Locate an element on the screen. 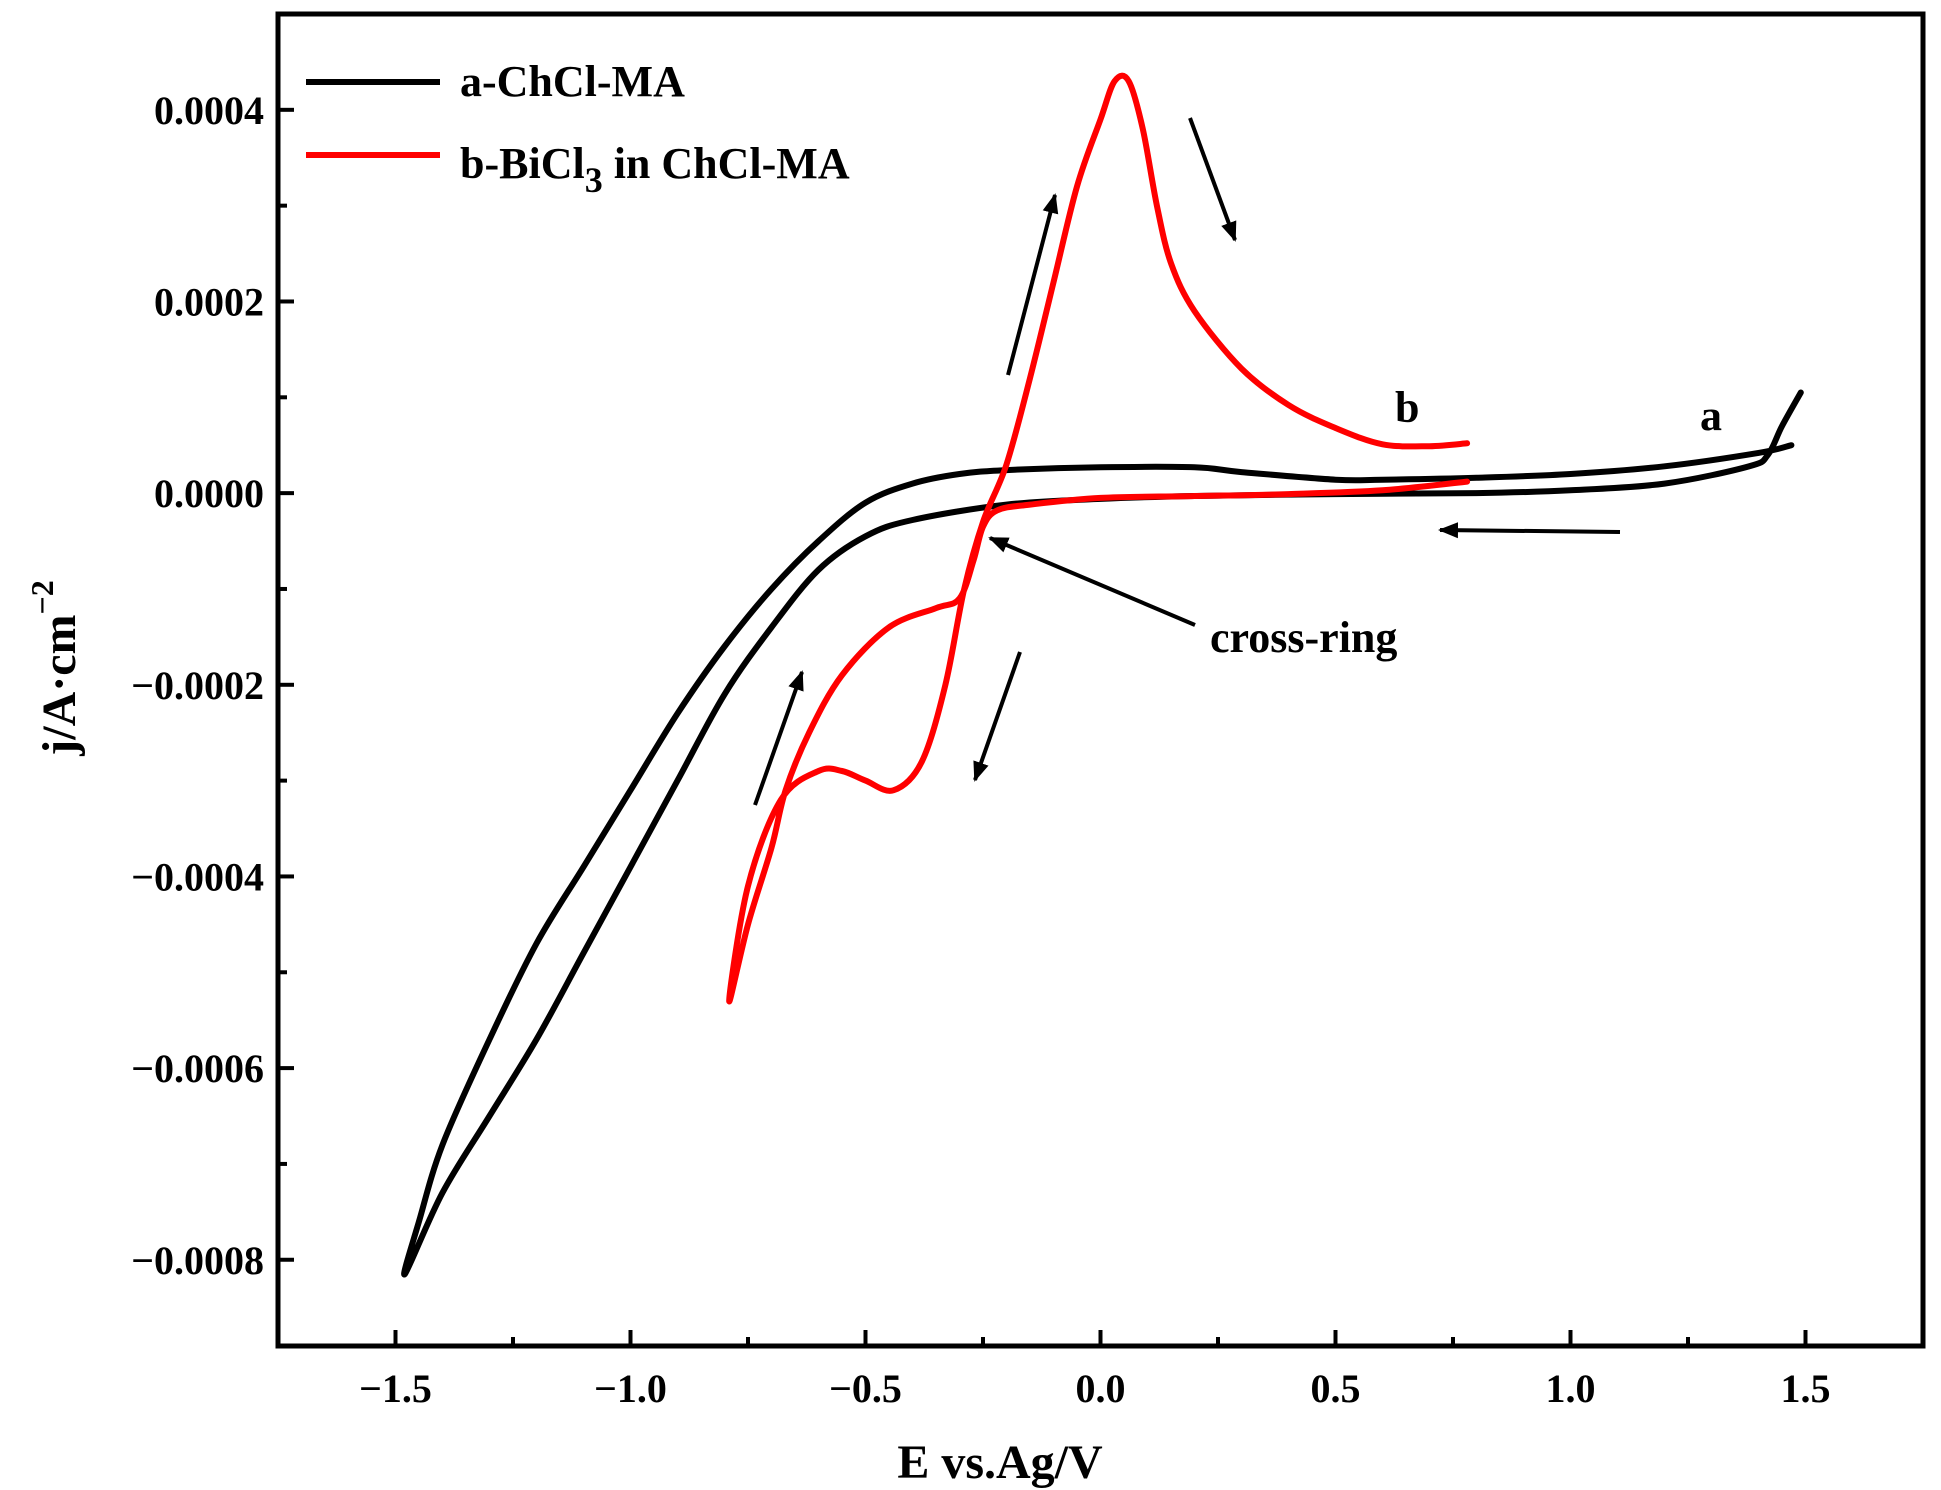 Image resolution: width=1941 pixels, height=1490 pixels. x-tick-label: −1.5 is located at coordinates (395, 1388).